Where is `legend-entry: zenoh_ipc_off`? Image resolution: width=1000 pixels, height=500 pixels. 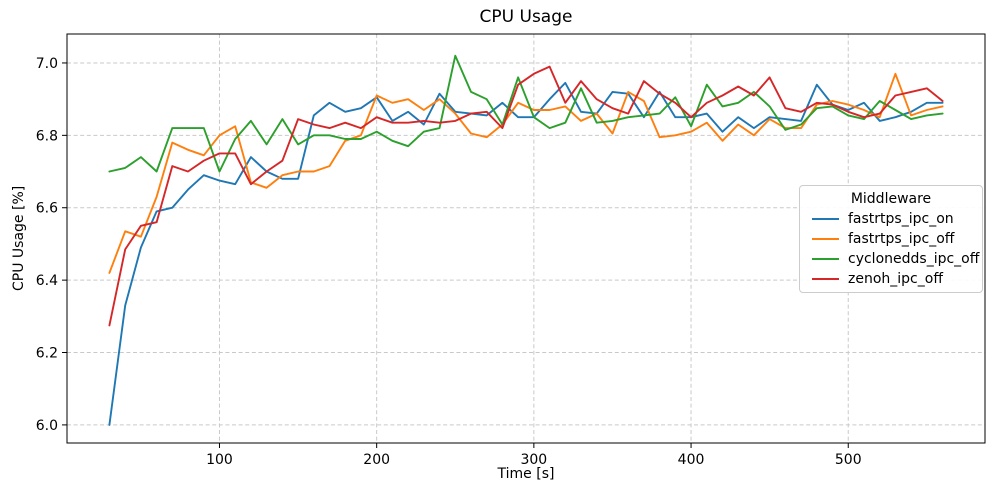
legend-entry: zenoh_ipc_off is located at coordinates (891, 279).